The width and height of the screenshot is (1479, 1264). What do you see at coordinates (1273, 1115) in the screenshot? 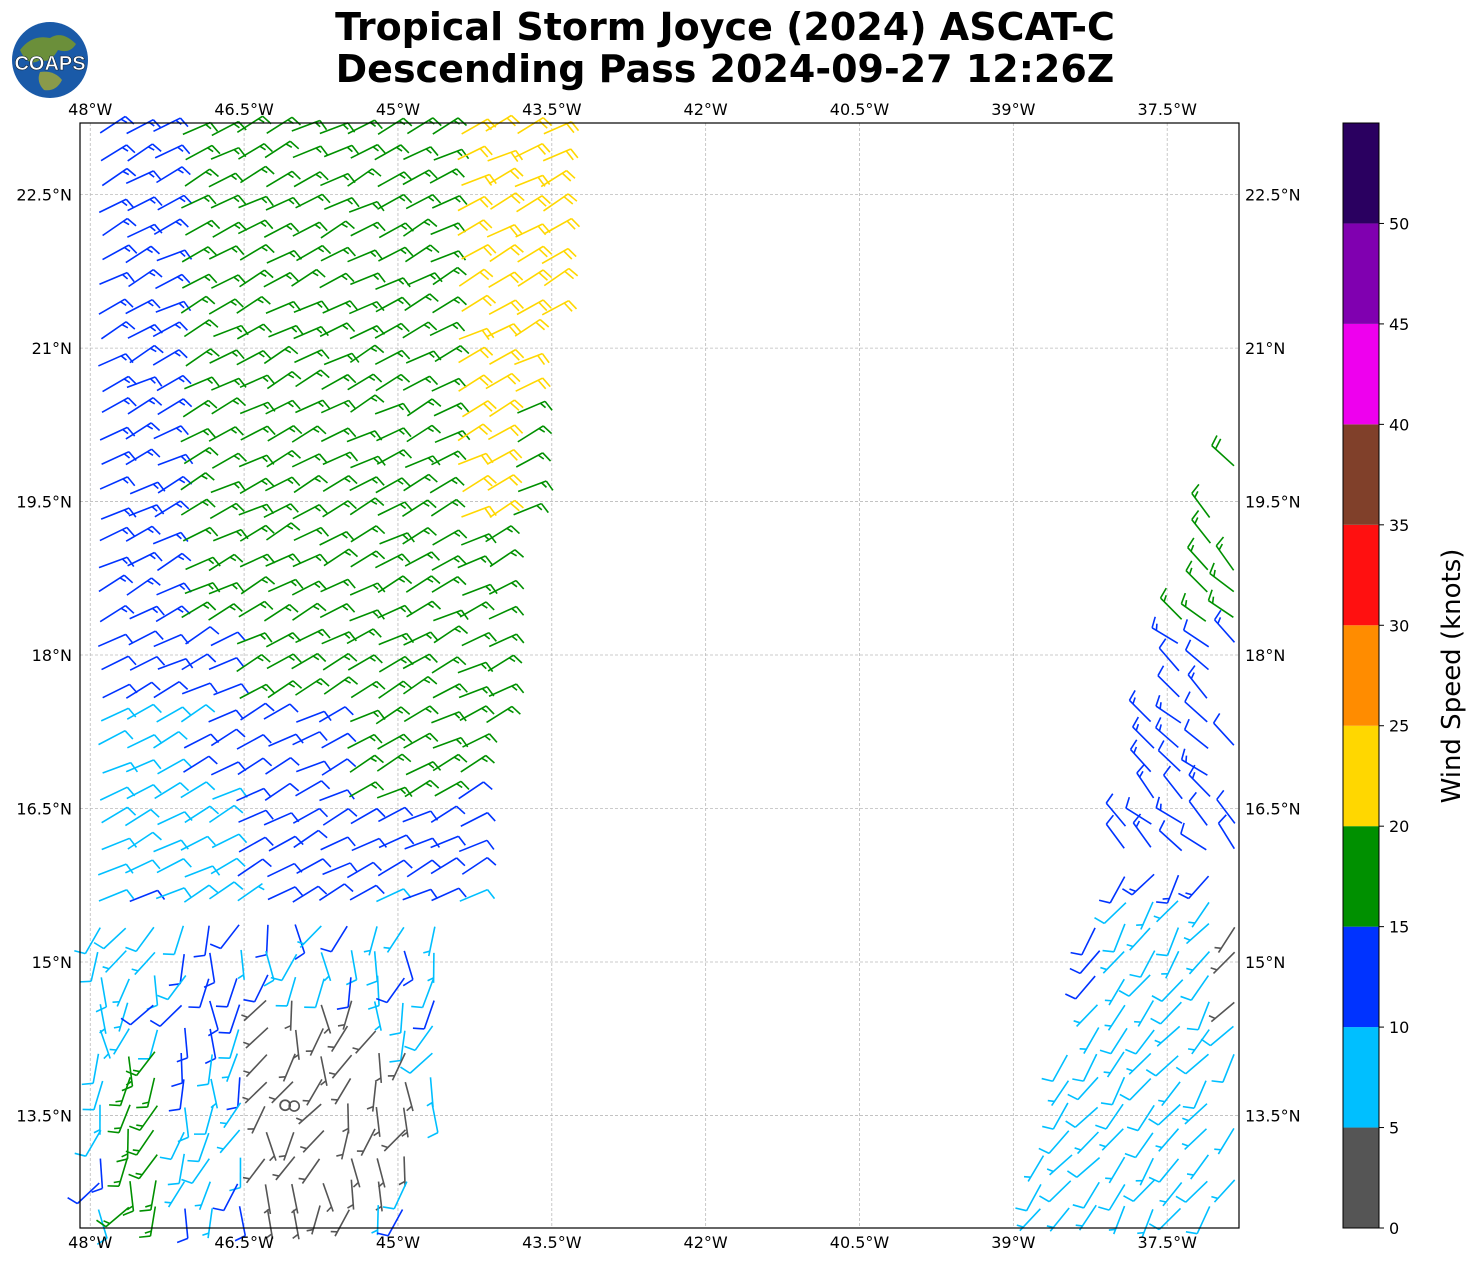
I see `lat-tick-label-right: 13.5°N` at bounding box center [1273, 1115].